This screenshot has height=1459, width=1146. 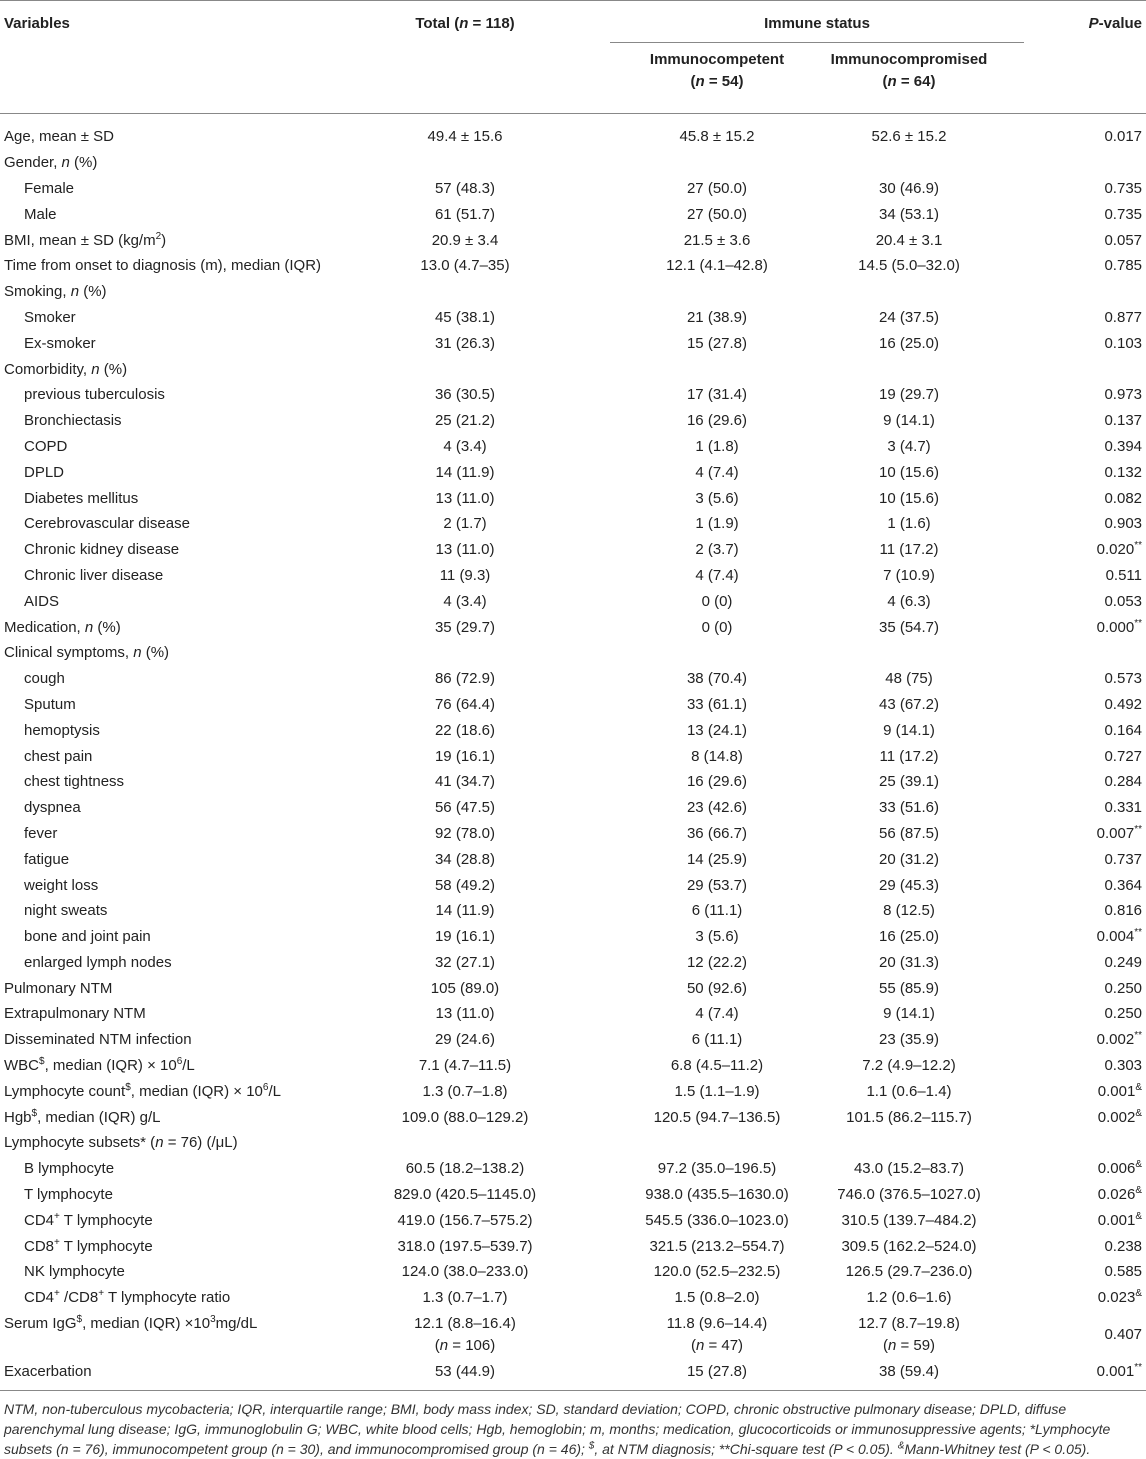 I want to click on table-cell: 0.573, so click(x=1072, y=679).